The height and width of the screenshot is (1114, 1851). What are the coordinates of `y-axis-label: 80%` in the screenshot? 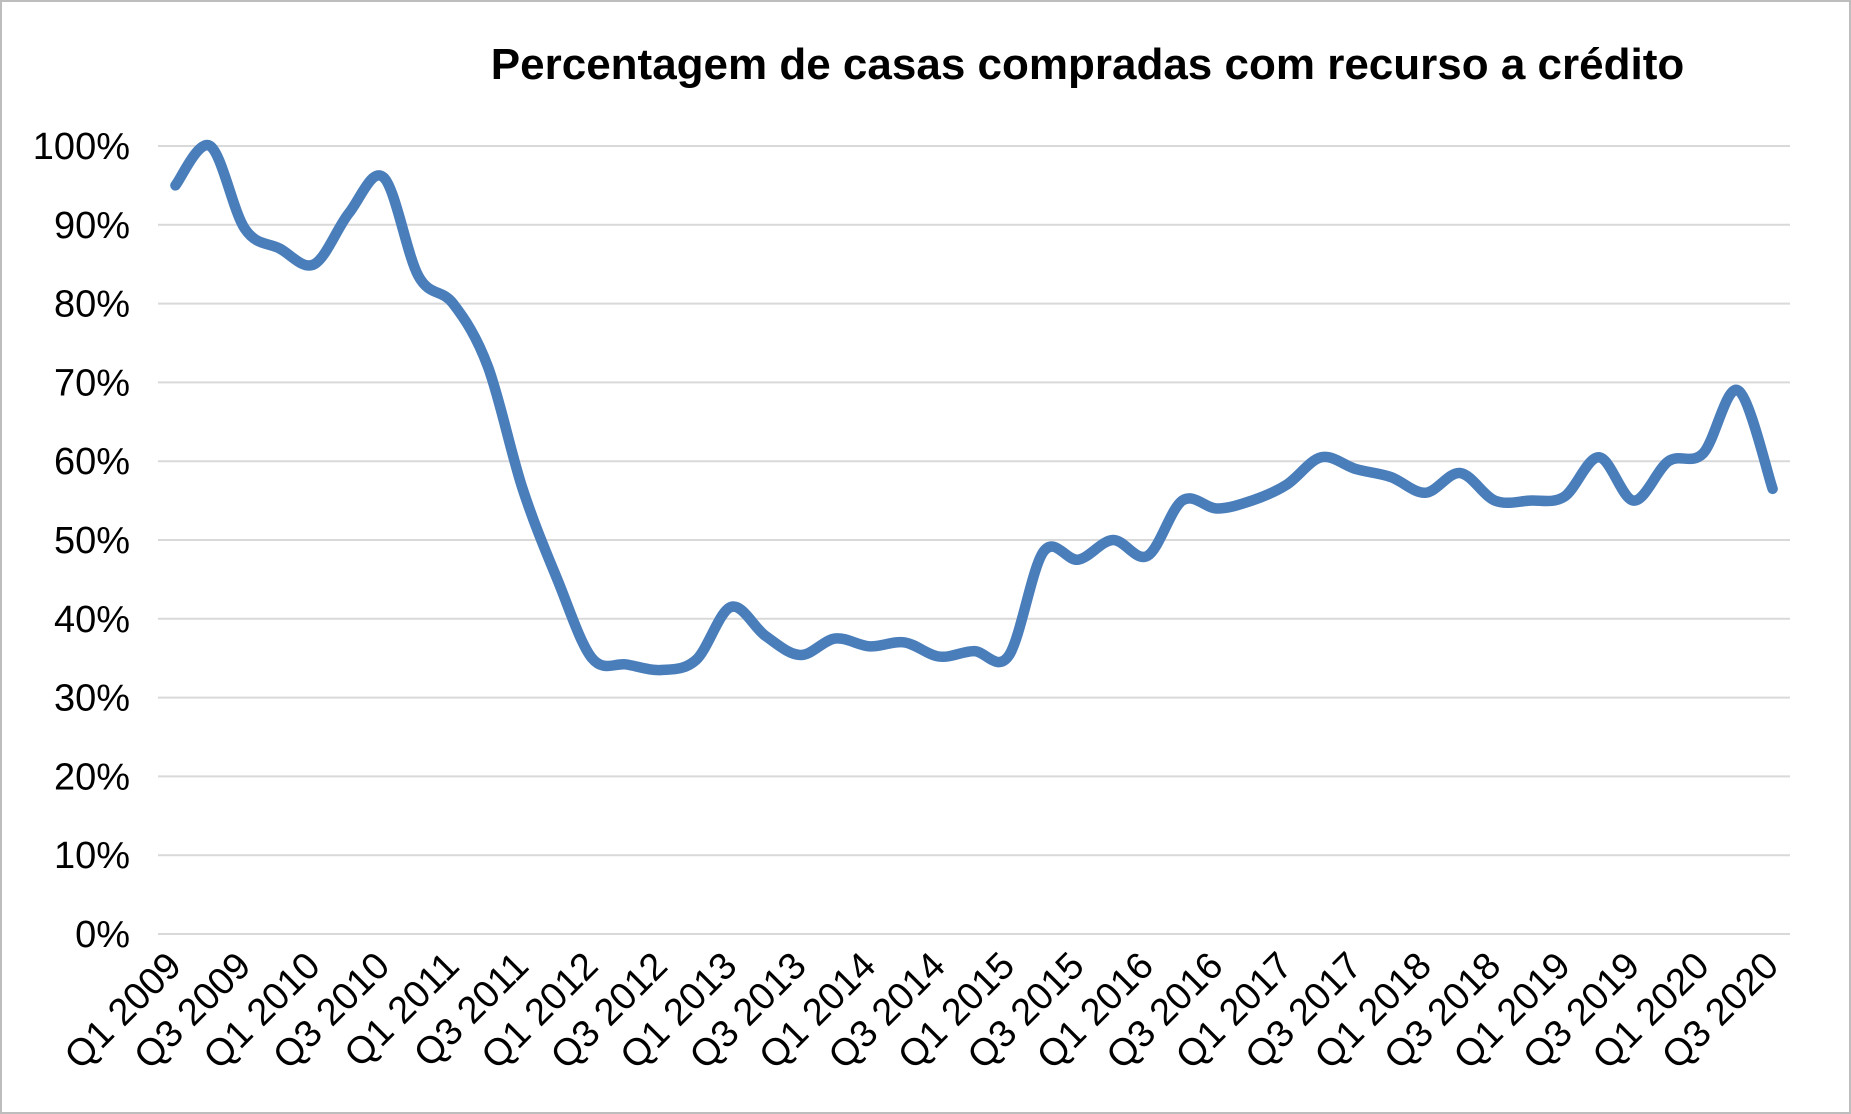 It's located at (92, 305).